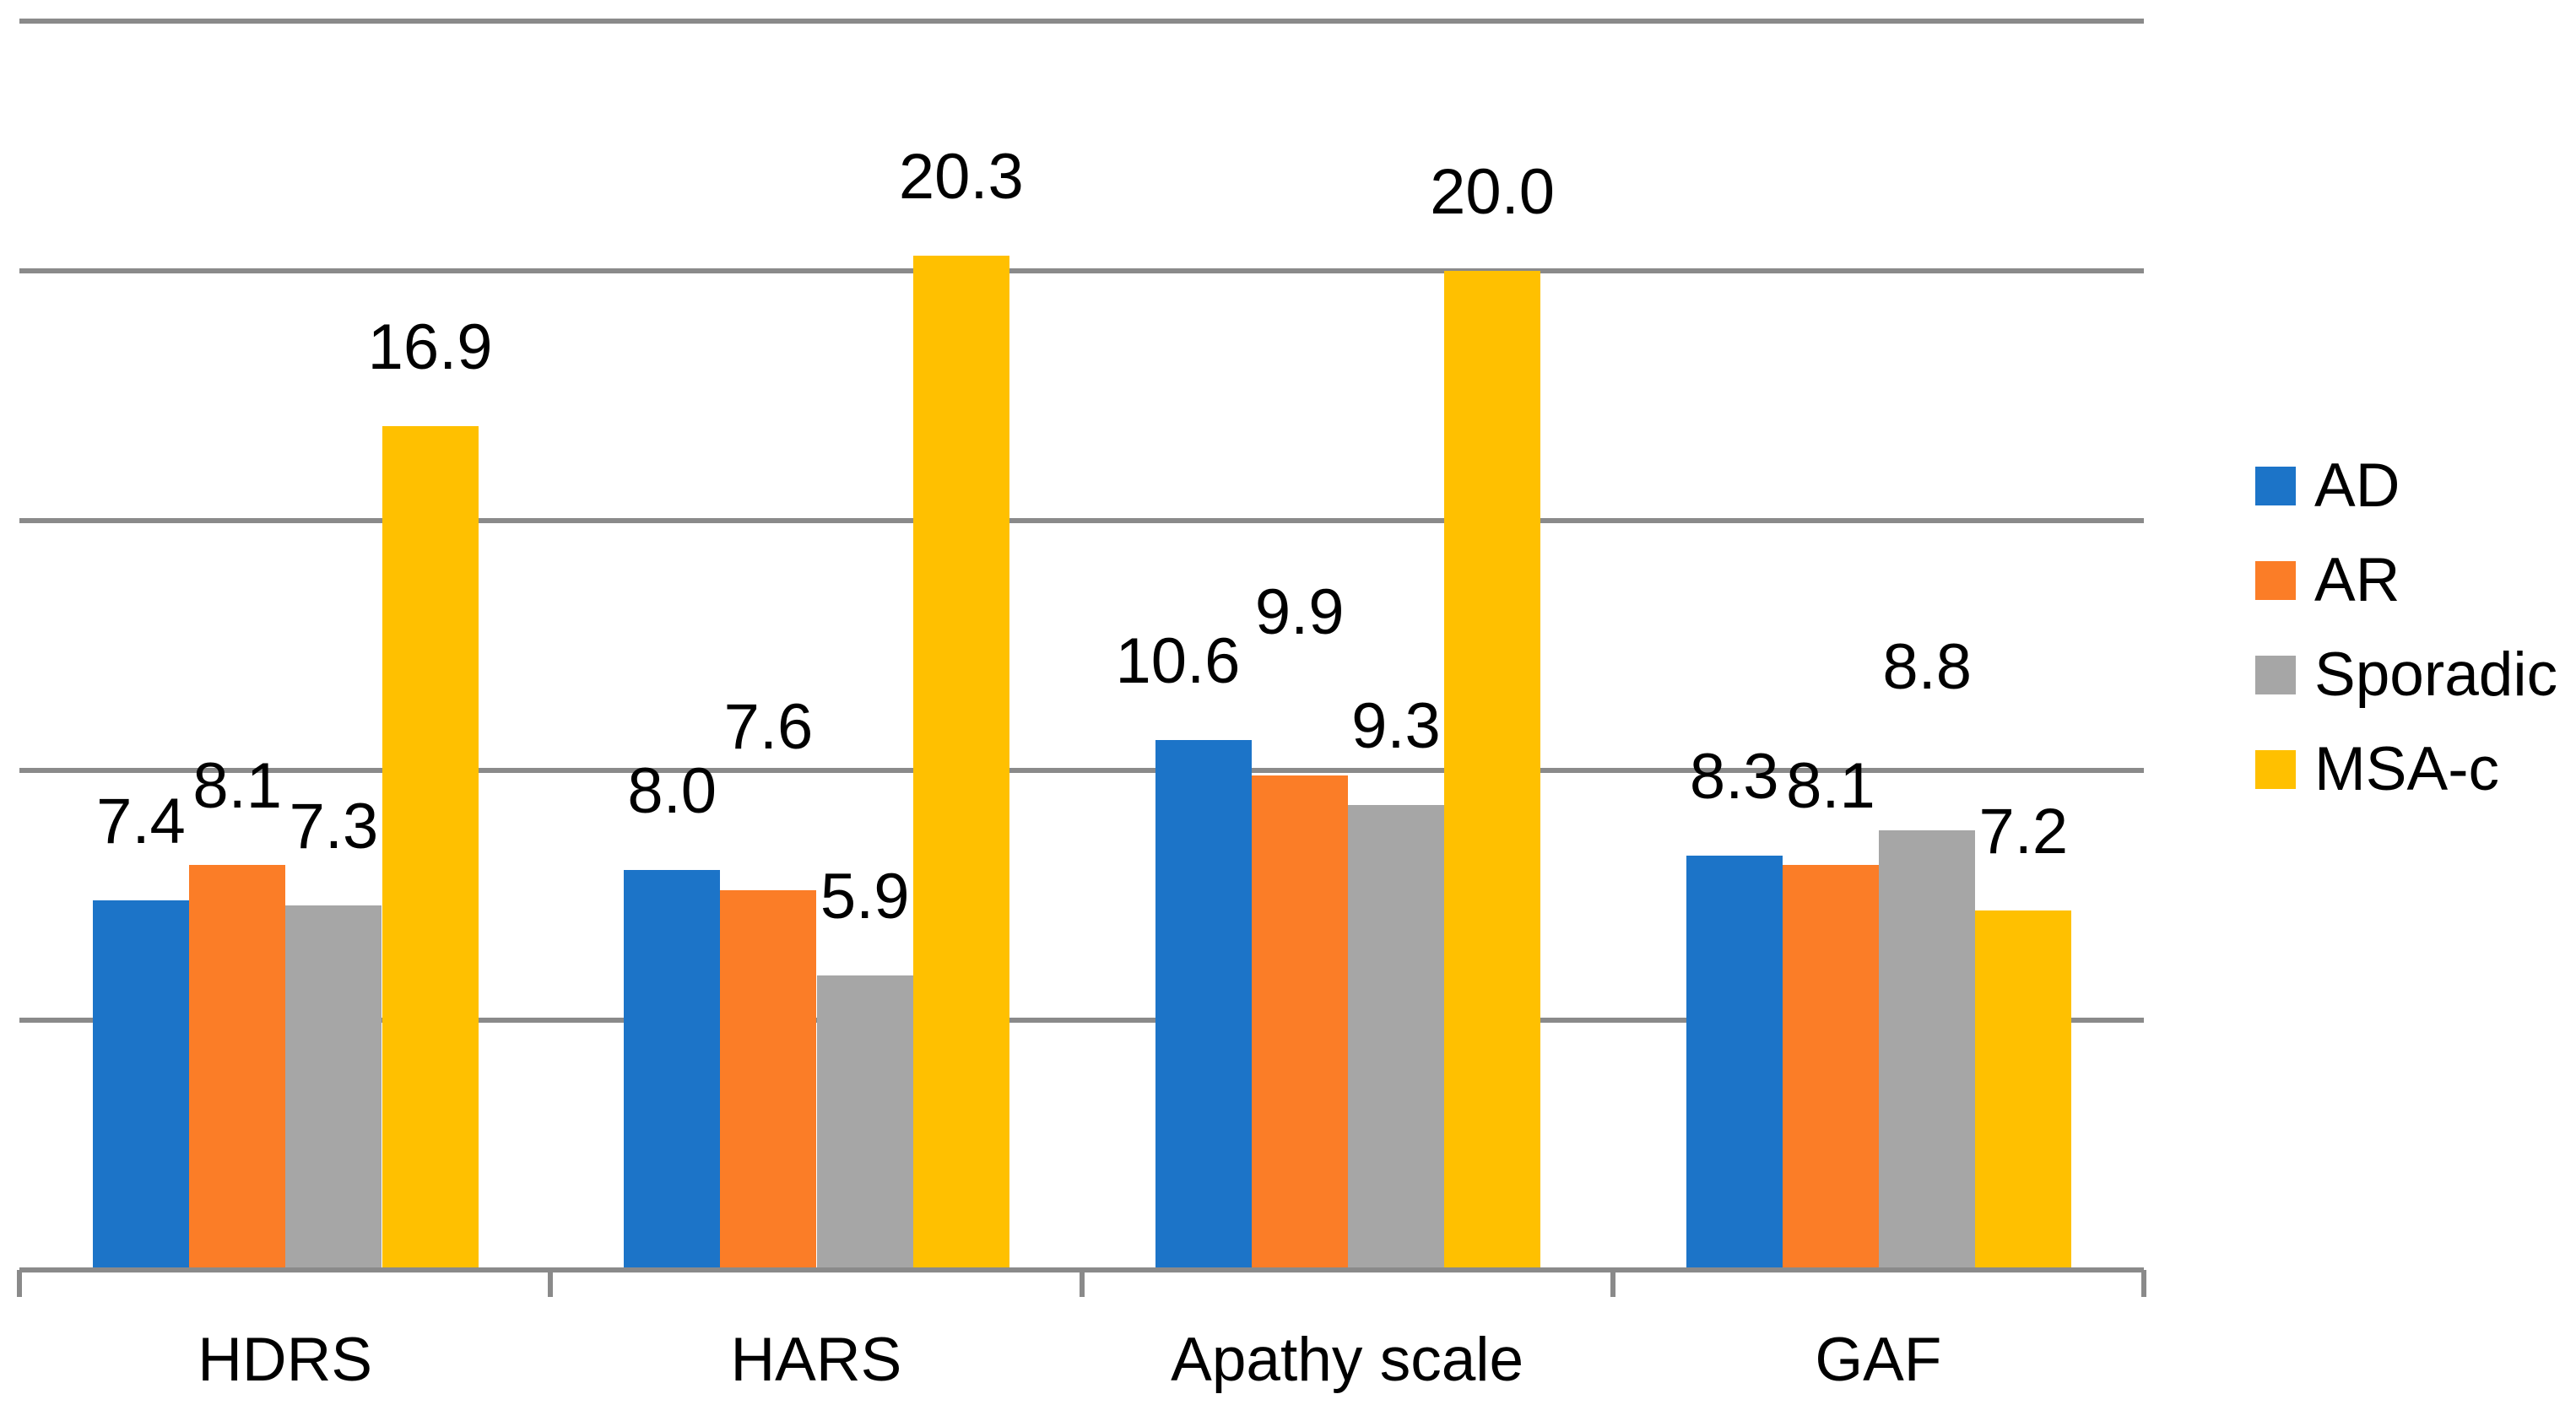 Image resolution: width=2576 pixels, height=1421 pixels. Describe the element at coordinates (1395, 1037) in the screenshot. I see `bar-sporadic-apathy-scale` at that location.